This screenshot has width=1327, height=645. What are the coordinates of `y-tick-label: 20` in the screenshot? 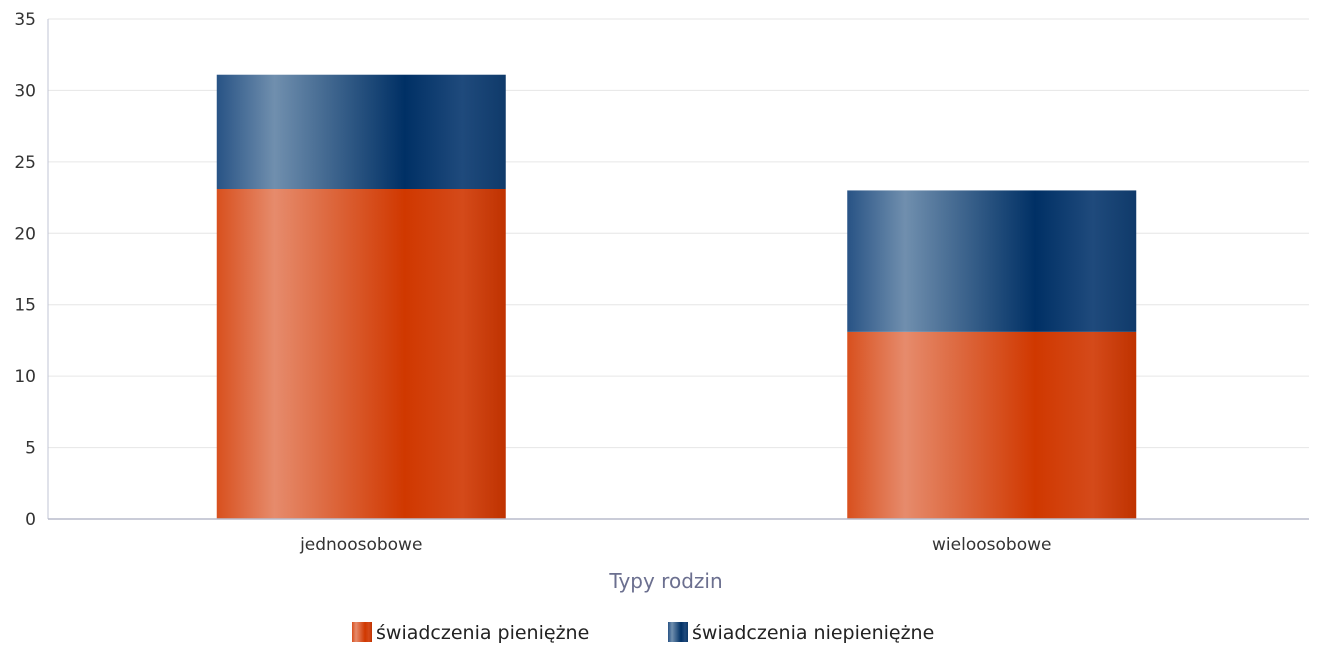 It's located at (25, 234).